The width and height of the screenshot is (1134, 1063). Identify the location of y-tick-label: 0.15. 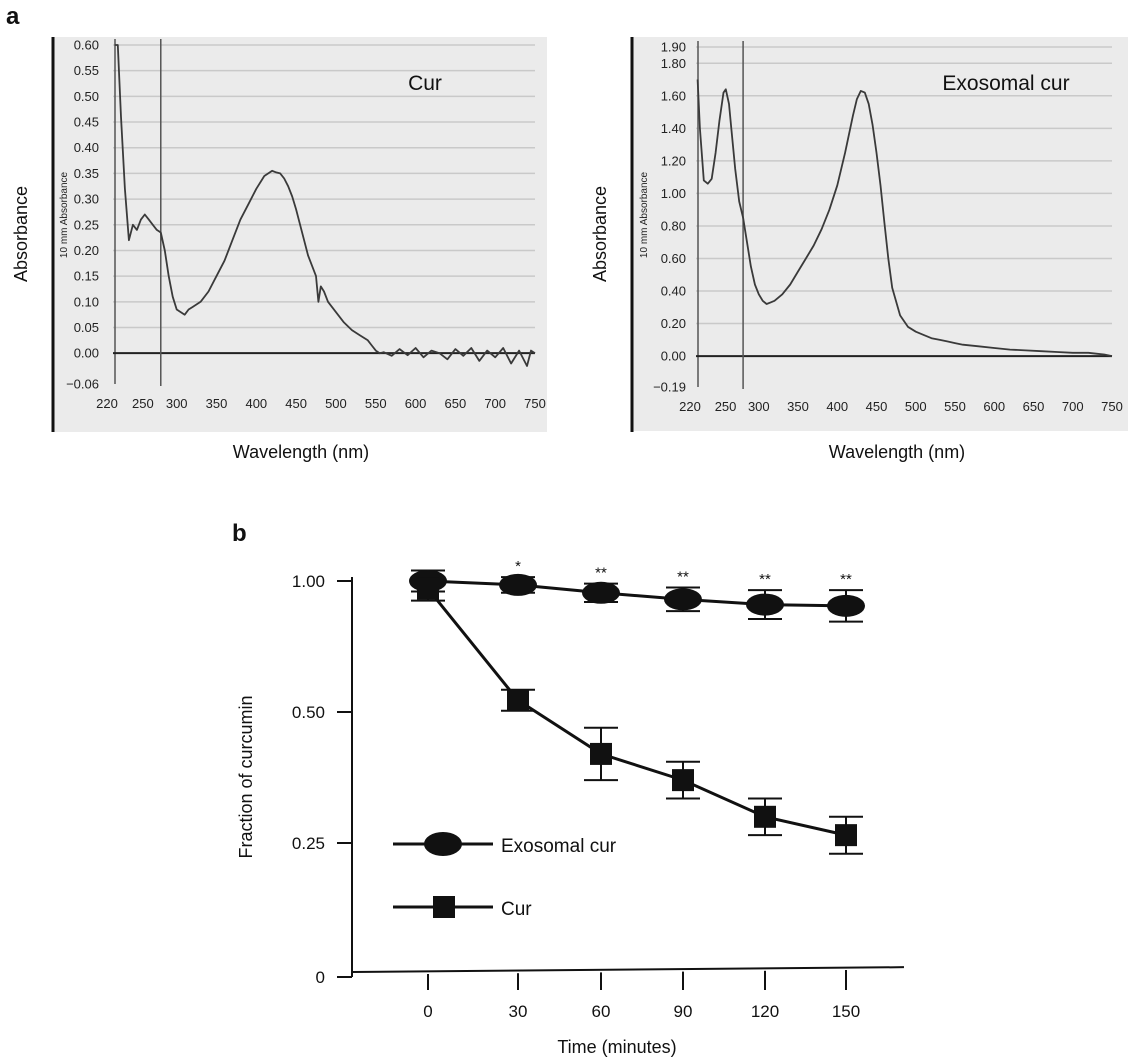
(86, 276).